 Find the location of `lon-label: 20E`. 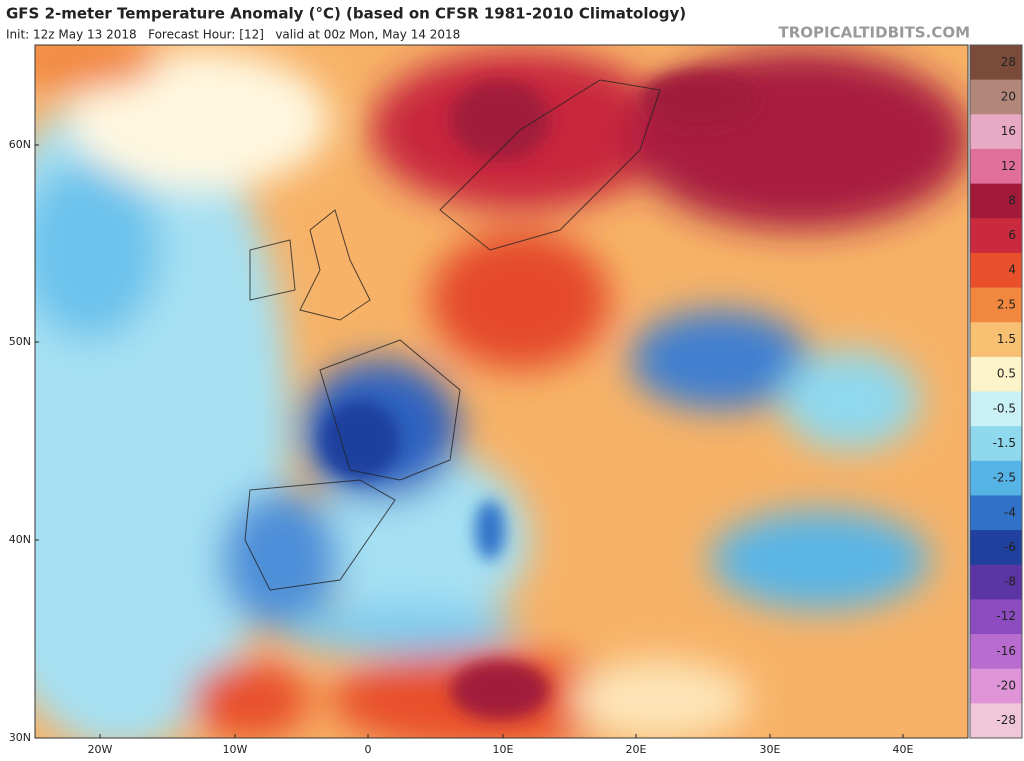

lon-label: 20E is located at coordinates (636, 749).